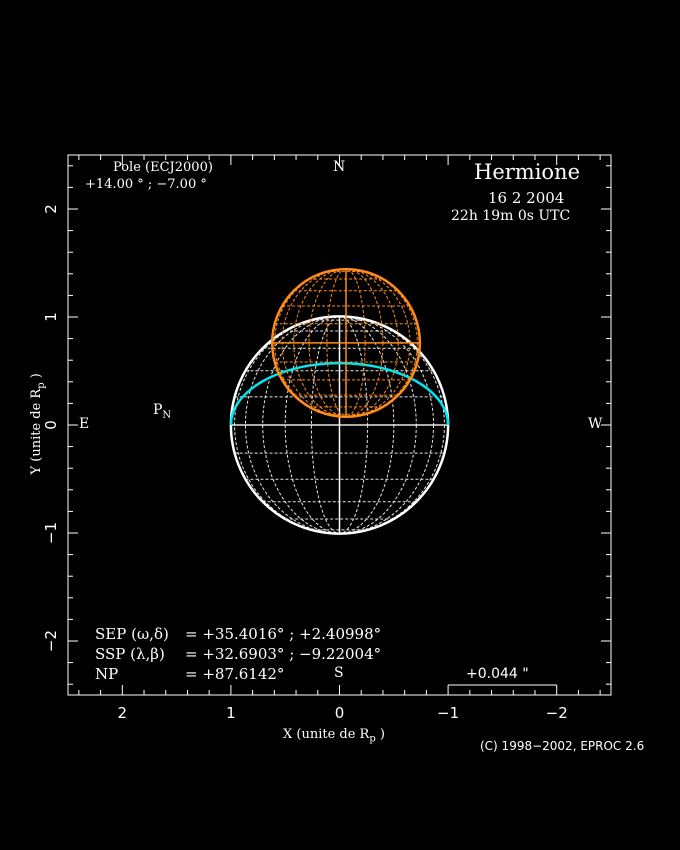  What do you see at coordinates (448, 713) in the screenshot?
I see `x-tick-label: −1` at bounding box center [448, 713].